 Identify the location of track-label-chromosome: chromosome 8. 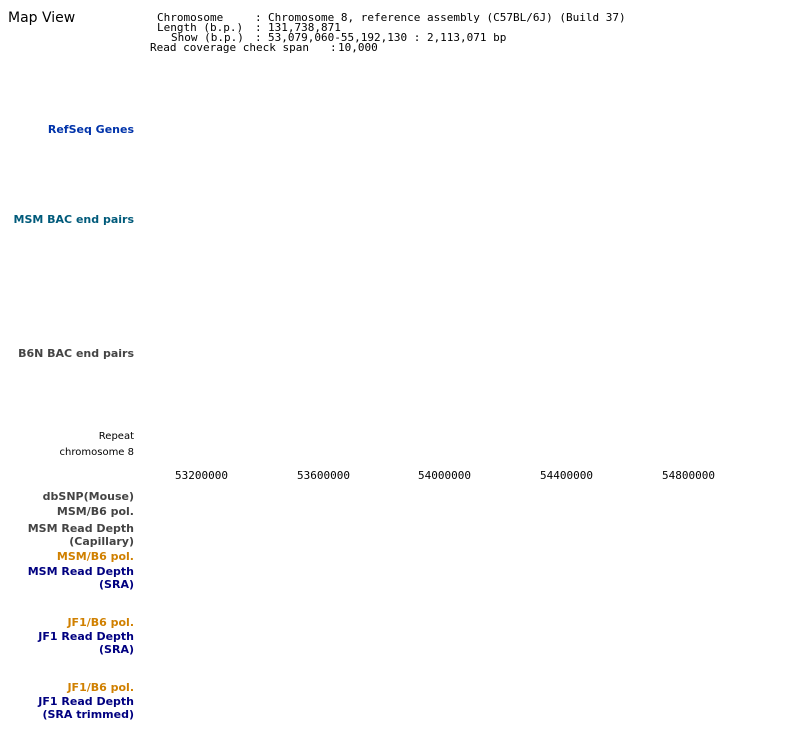
(96, 452).